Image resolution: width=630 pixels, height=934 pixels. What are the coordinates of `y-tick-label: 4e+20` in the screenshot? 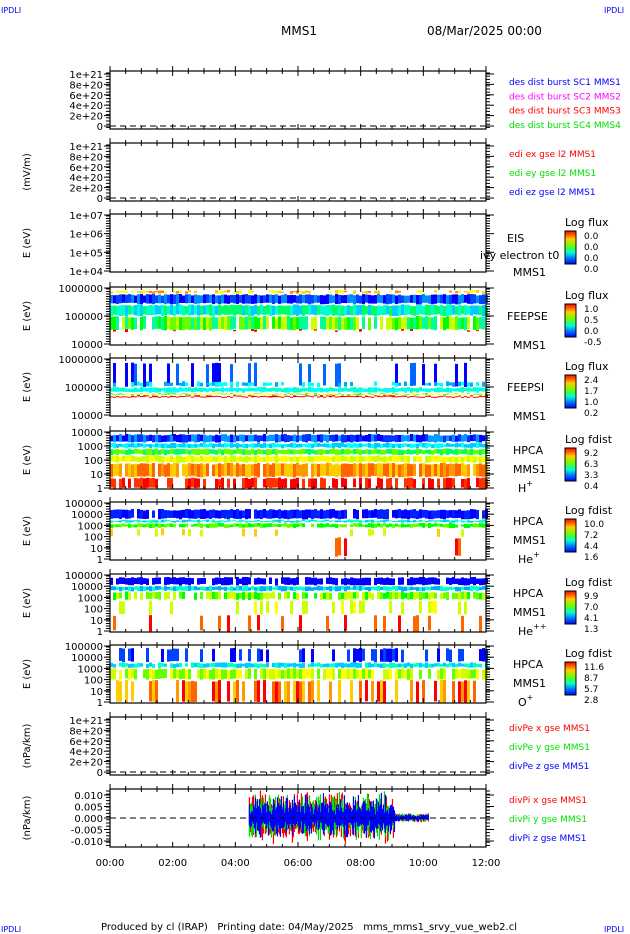 It's located at (86, 178).